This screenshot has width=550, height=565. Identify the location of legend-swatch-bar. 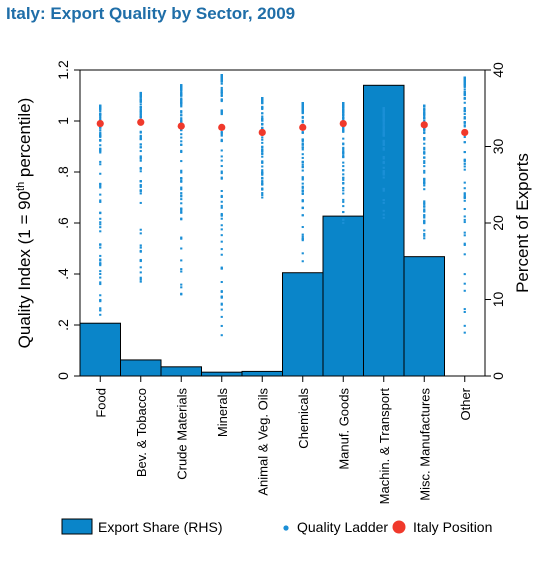
(77, 526).